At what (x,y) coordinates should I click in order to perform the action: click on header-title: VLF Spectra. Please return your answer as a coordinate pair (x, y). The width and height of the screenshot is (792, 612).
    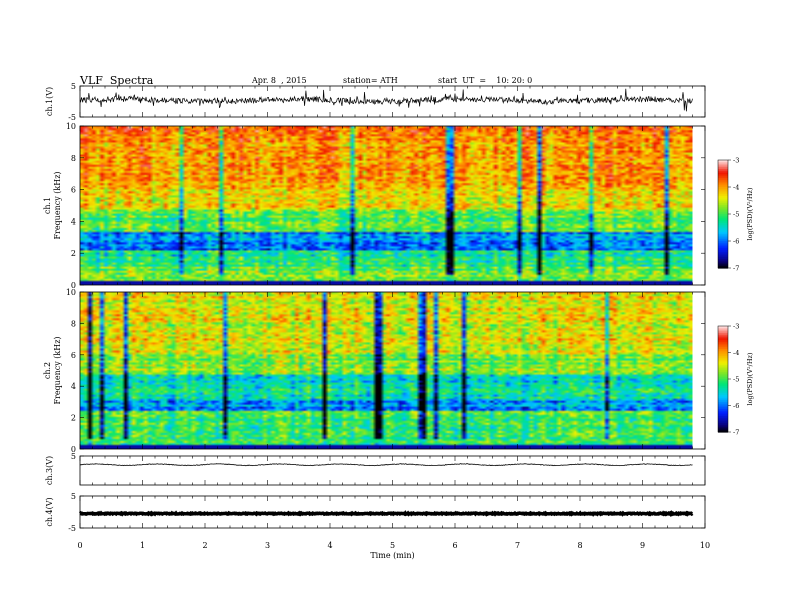
    Looking at the image, I should click on (117, 80).